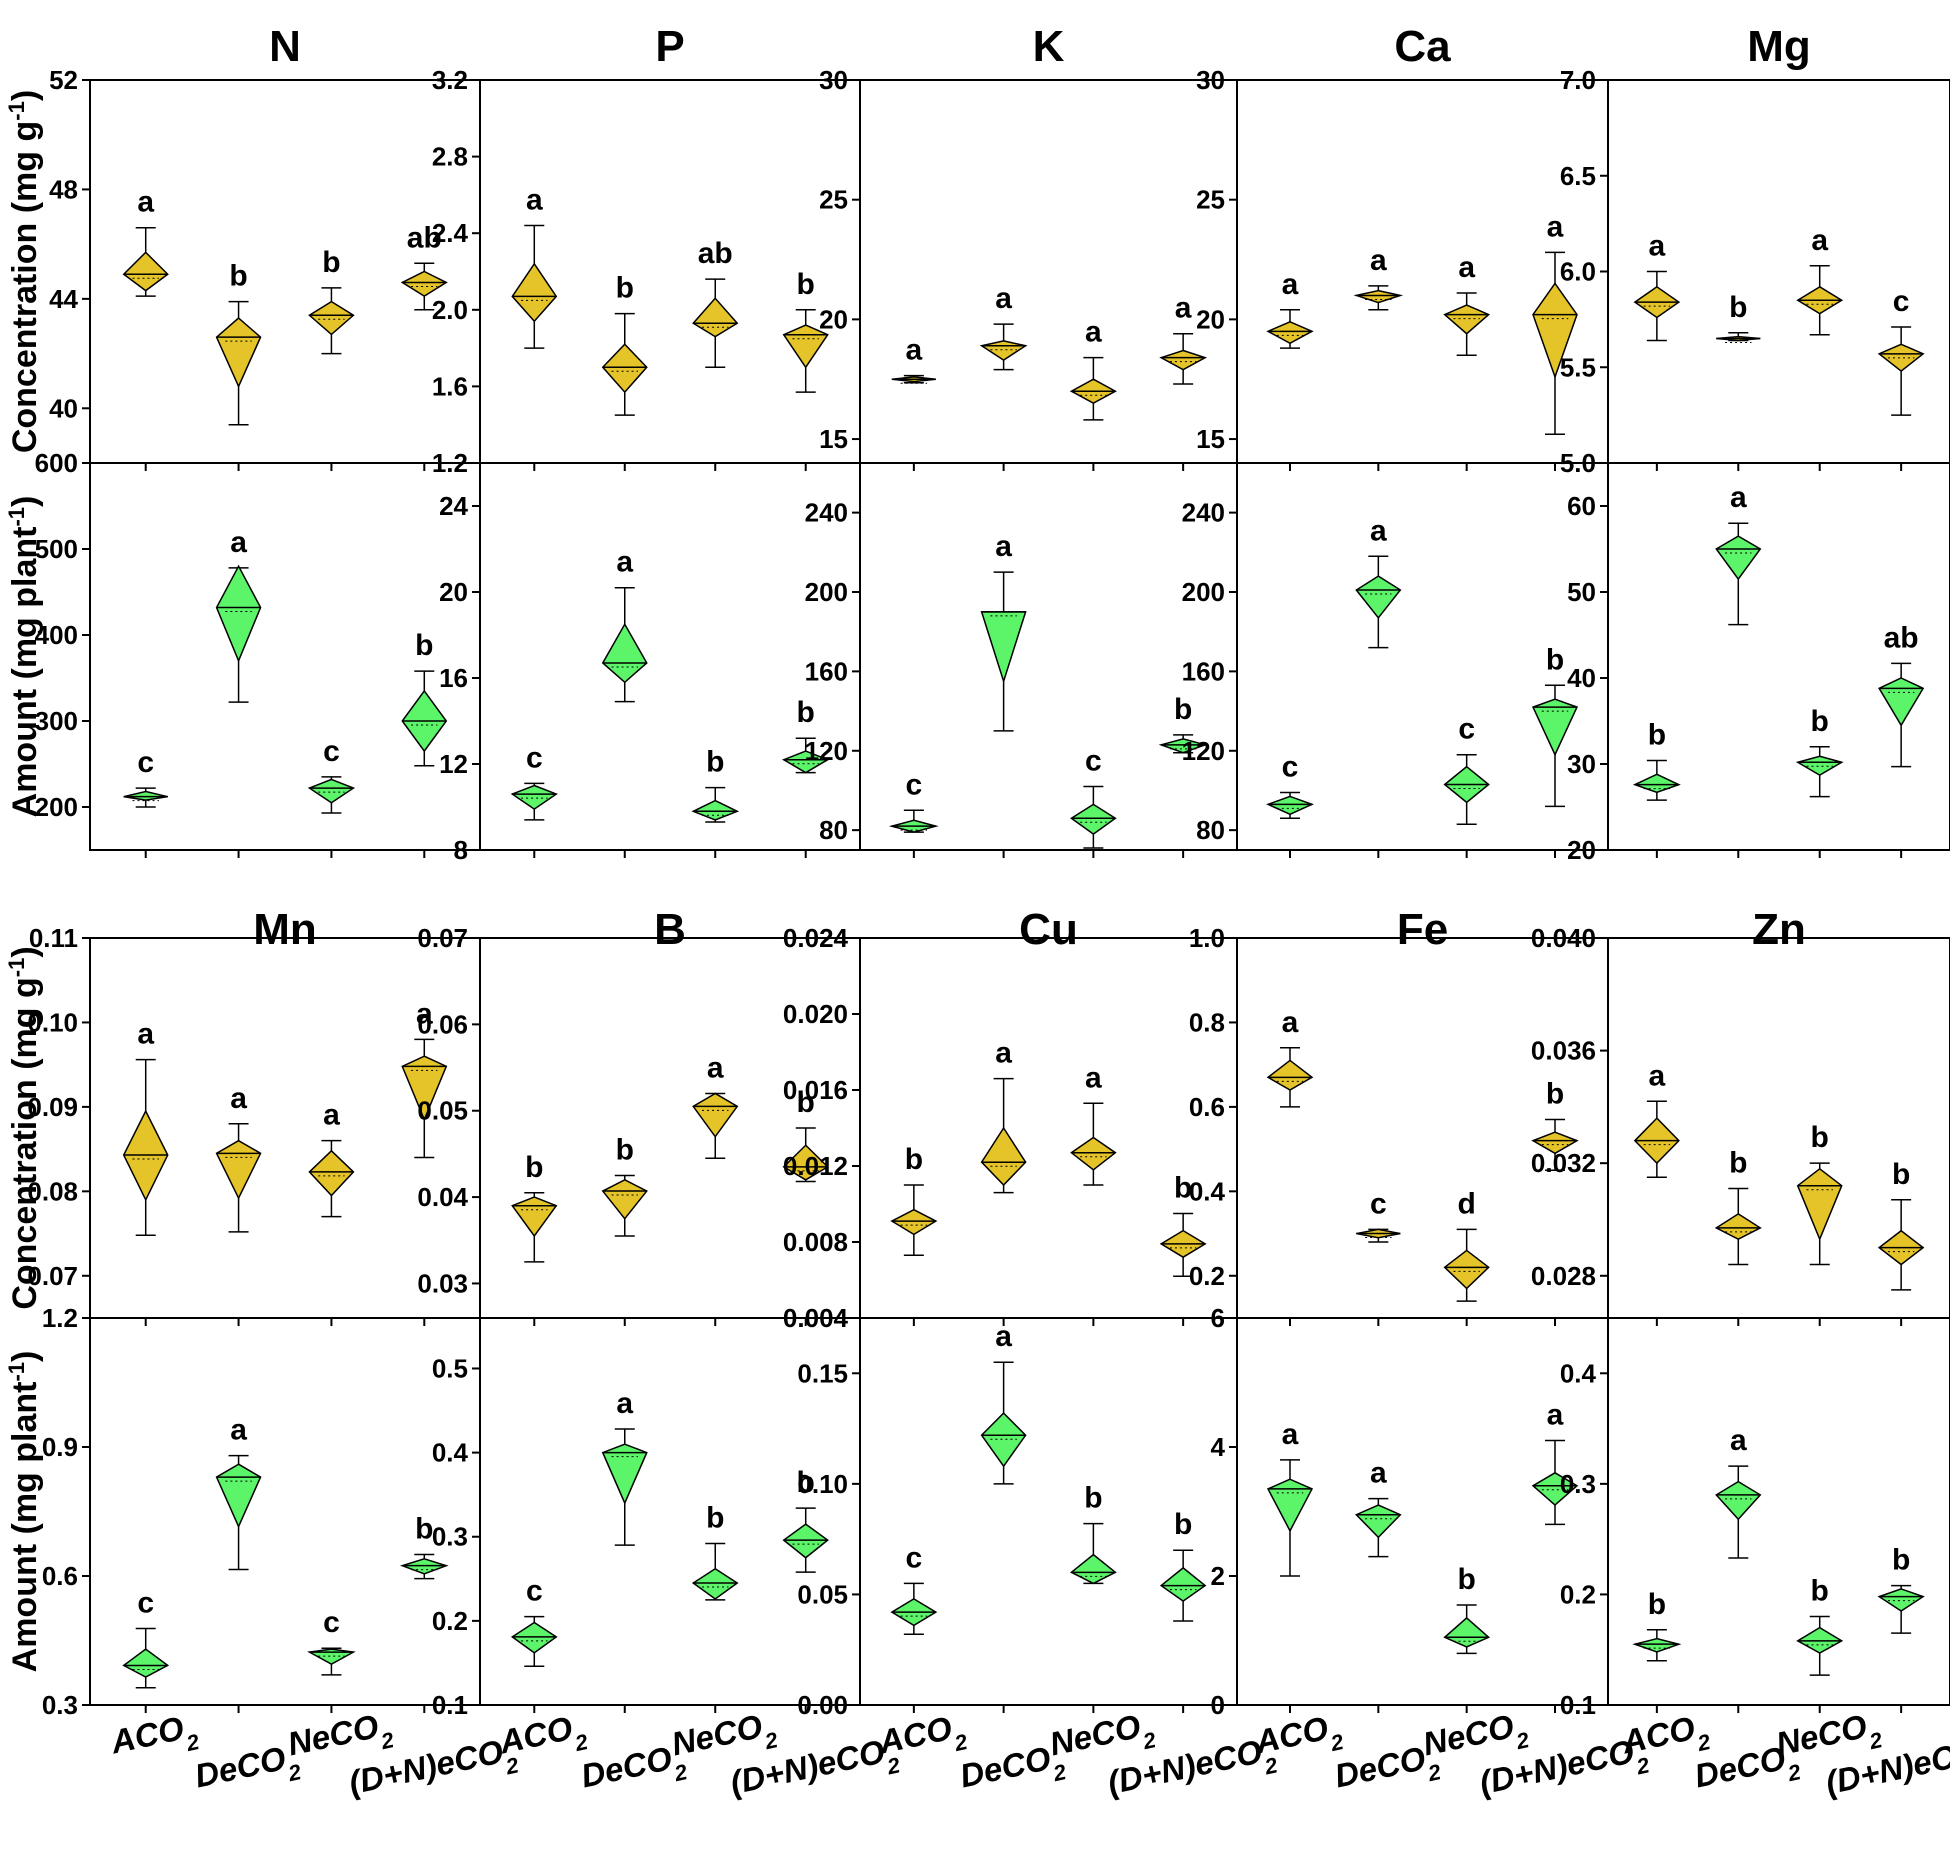 Image resolution: width=1950 pixels, height=1851 pixels. What do you see at coordinates (1563, 1276) in the screenshot?
I see `y-tick-label: 0.028` at bounding box center [1563, 1276].